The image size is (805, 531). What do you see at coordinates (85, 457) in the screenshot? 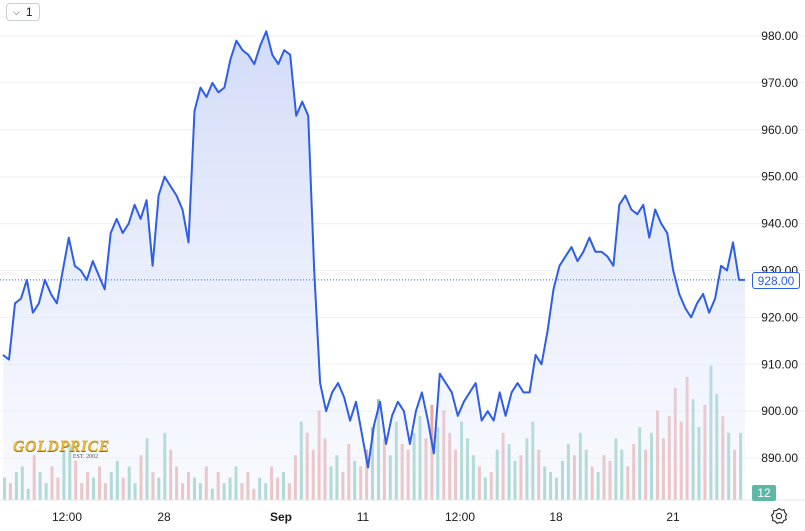
I see `logo-est: EST. 2002` at bounding box center [85, 457].